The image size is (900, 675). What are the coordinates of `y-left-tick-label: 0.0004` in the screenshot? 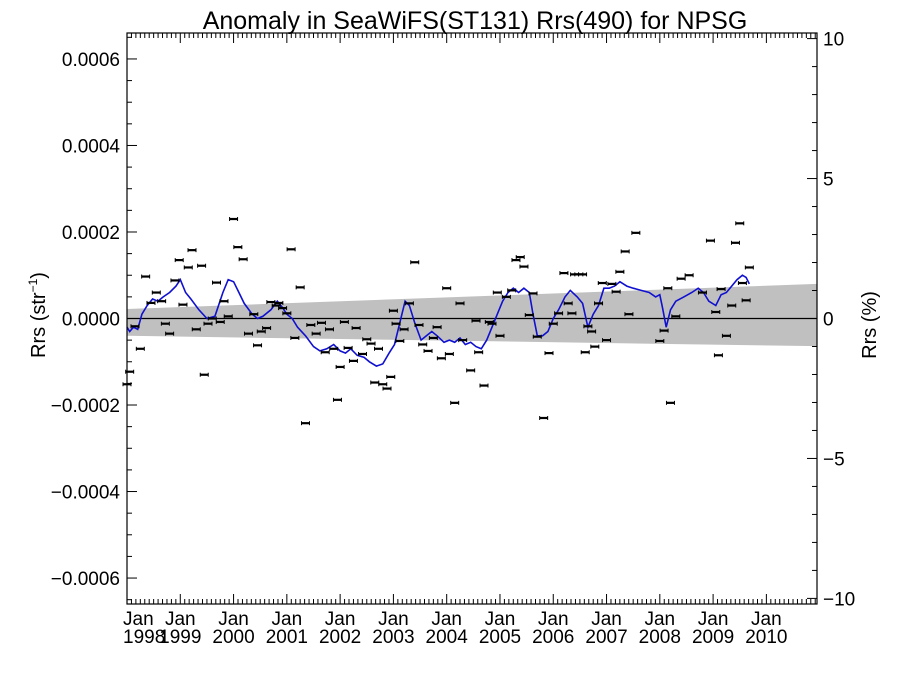 It's located at (91, 146).